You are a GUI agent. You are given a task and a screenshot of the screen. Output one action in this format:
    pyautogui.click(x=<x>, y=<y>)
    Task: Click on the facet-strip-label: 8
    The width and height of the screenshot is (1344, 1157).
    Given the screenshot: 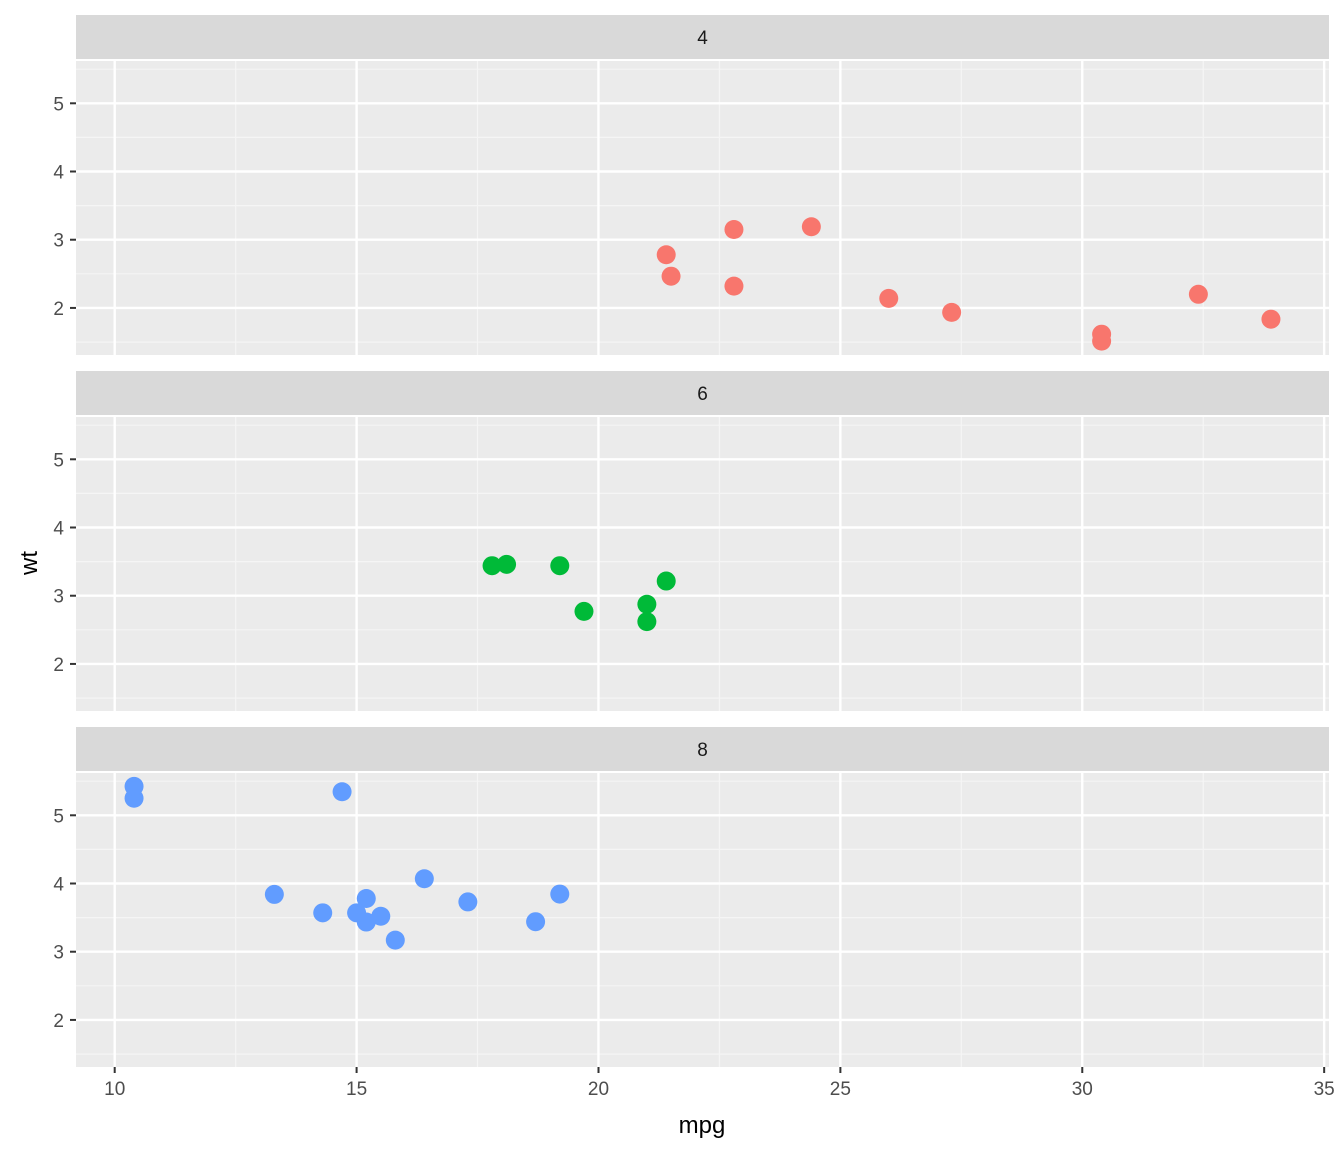 What is the action you would take?
    pyautogui.click(x=702, y=750)
    